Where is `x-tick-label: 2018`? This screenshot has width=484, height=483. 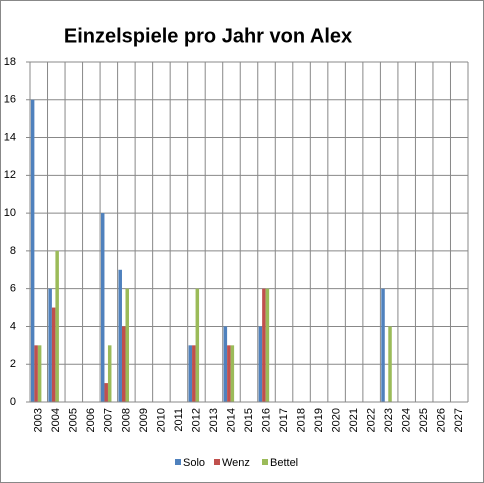 x-tick-label: 2018 is located at coordinates (301, 420).